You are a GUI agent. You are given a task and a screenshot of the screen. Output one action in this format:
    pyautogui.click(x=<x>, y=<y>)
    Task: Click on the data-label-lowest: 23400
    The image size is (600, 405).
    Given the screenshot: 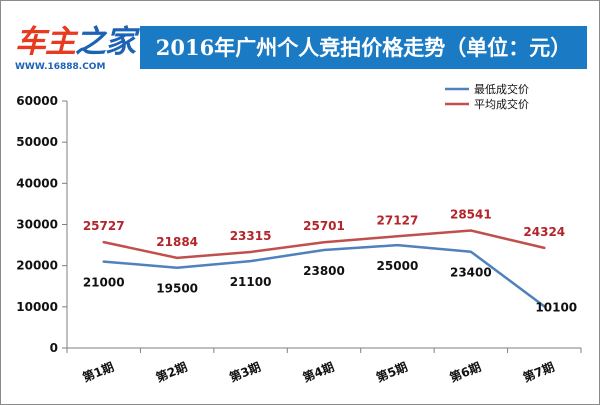 What is the action you would take?
    pyautogui.click(x=471, y=273)
    